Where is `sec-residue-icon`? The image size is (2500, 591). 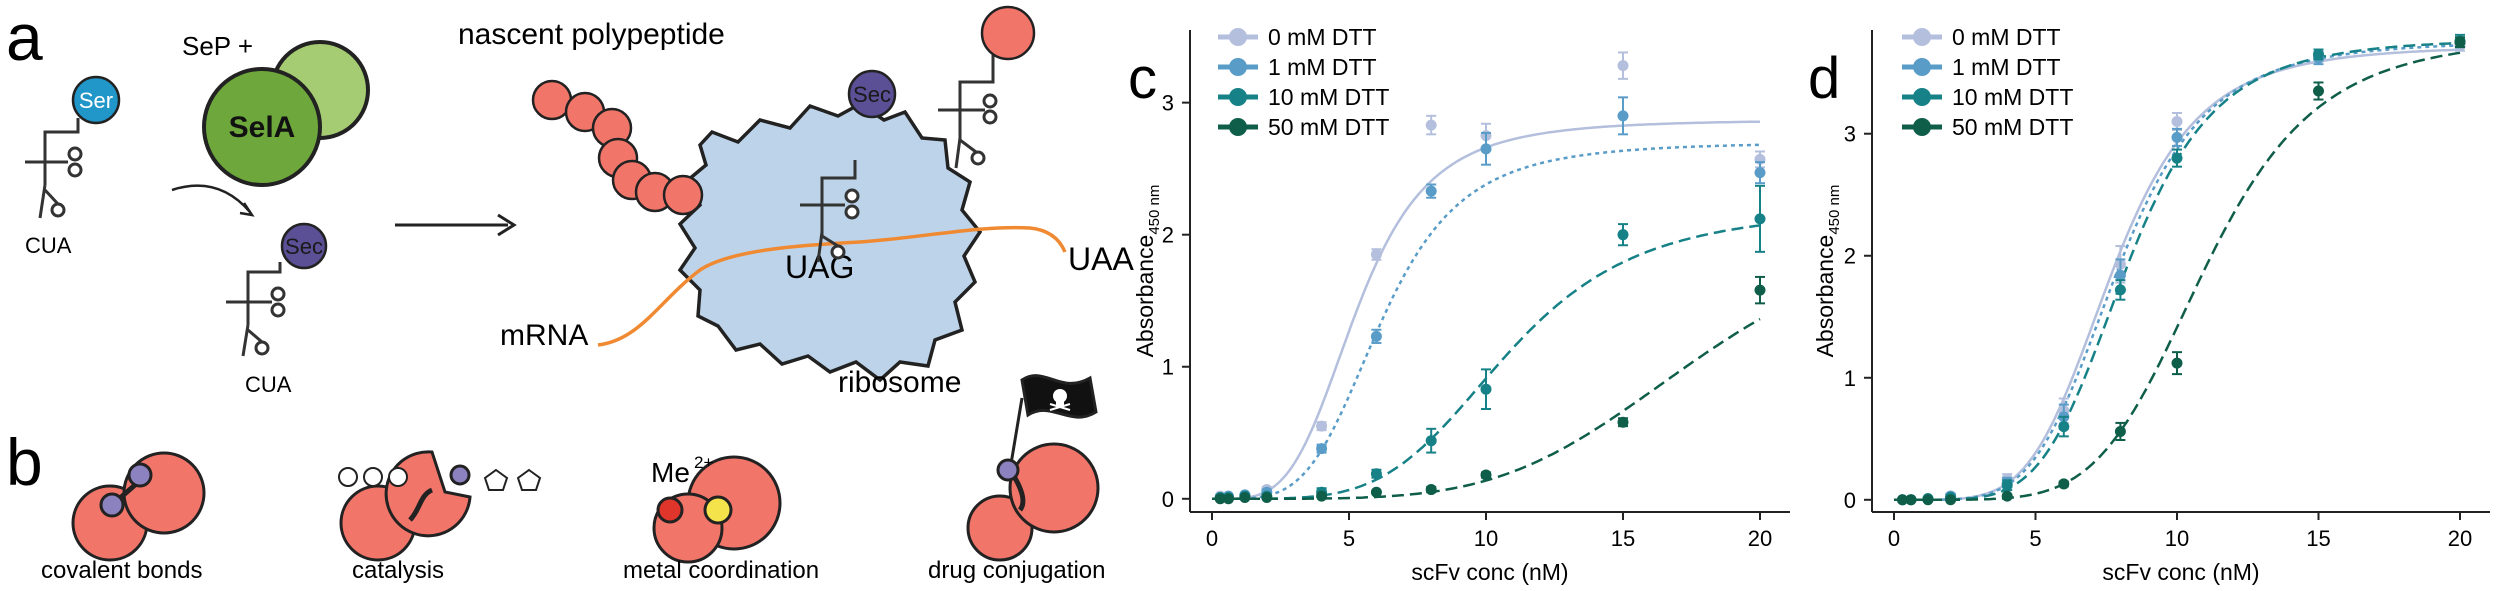
sec-residue-icon is located at coordinates (304, 246).